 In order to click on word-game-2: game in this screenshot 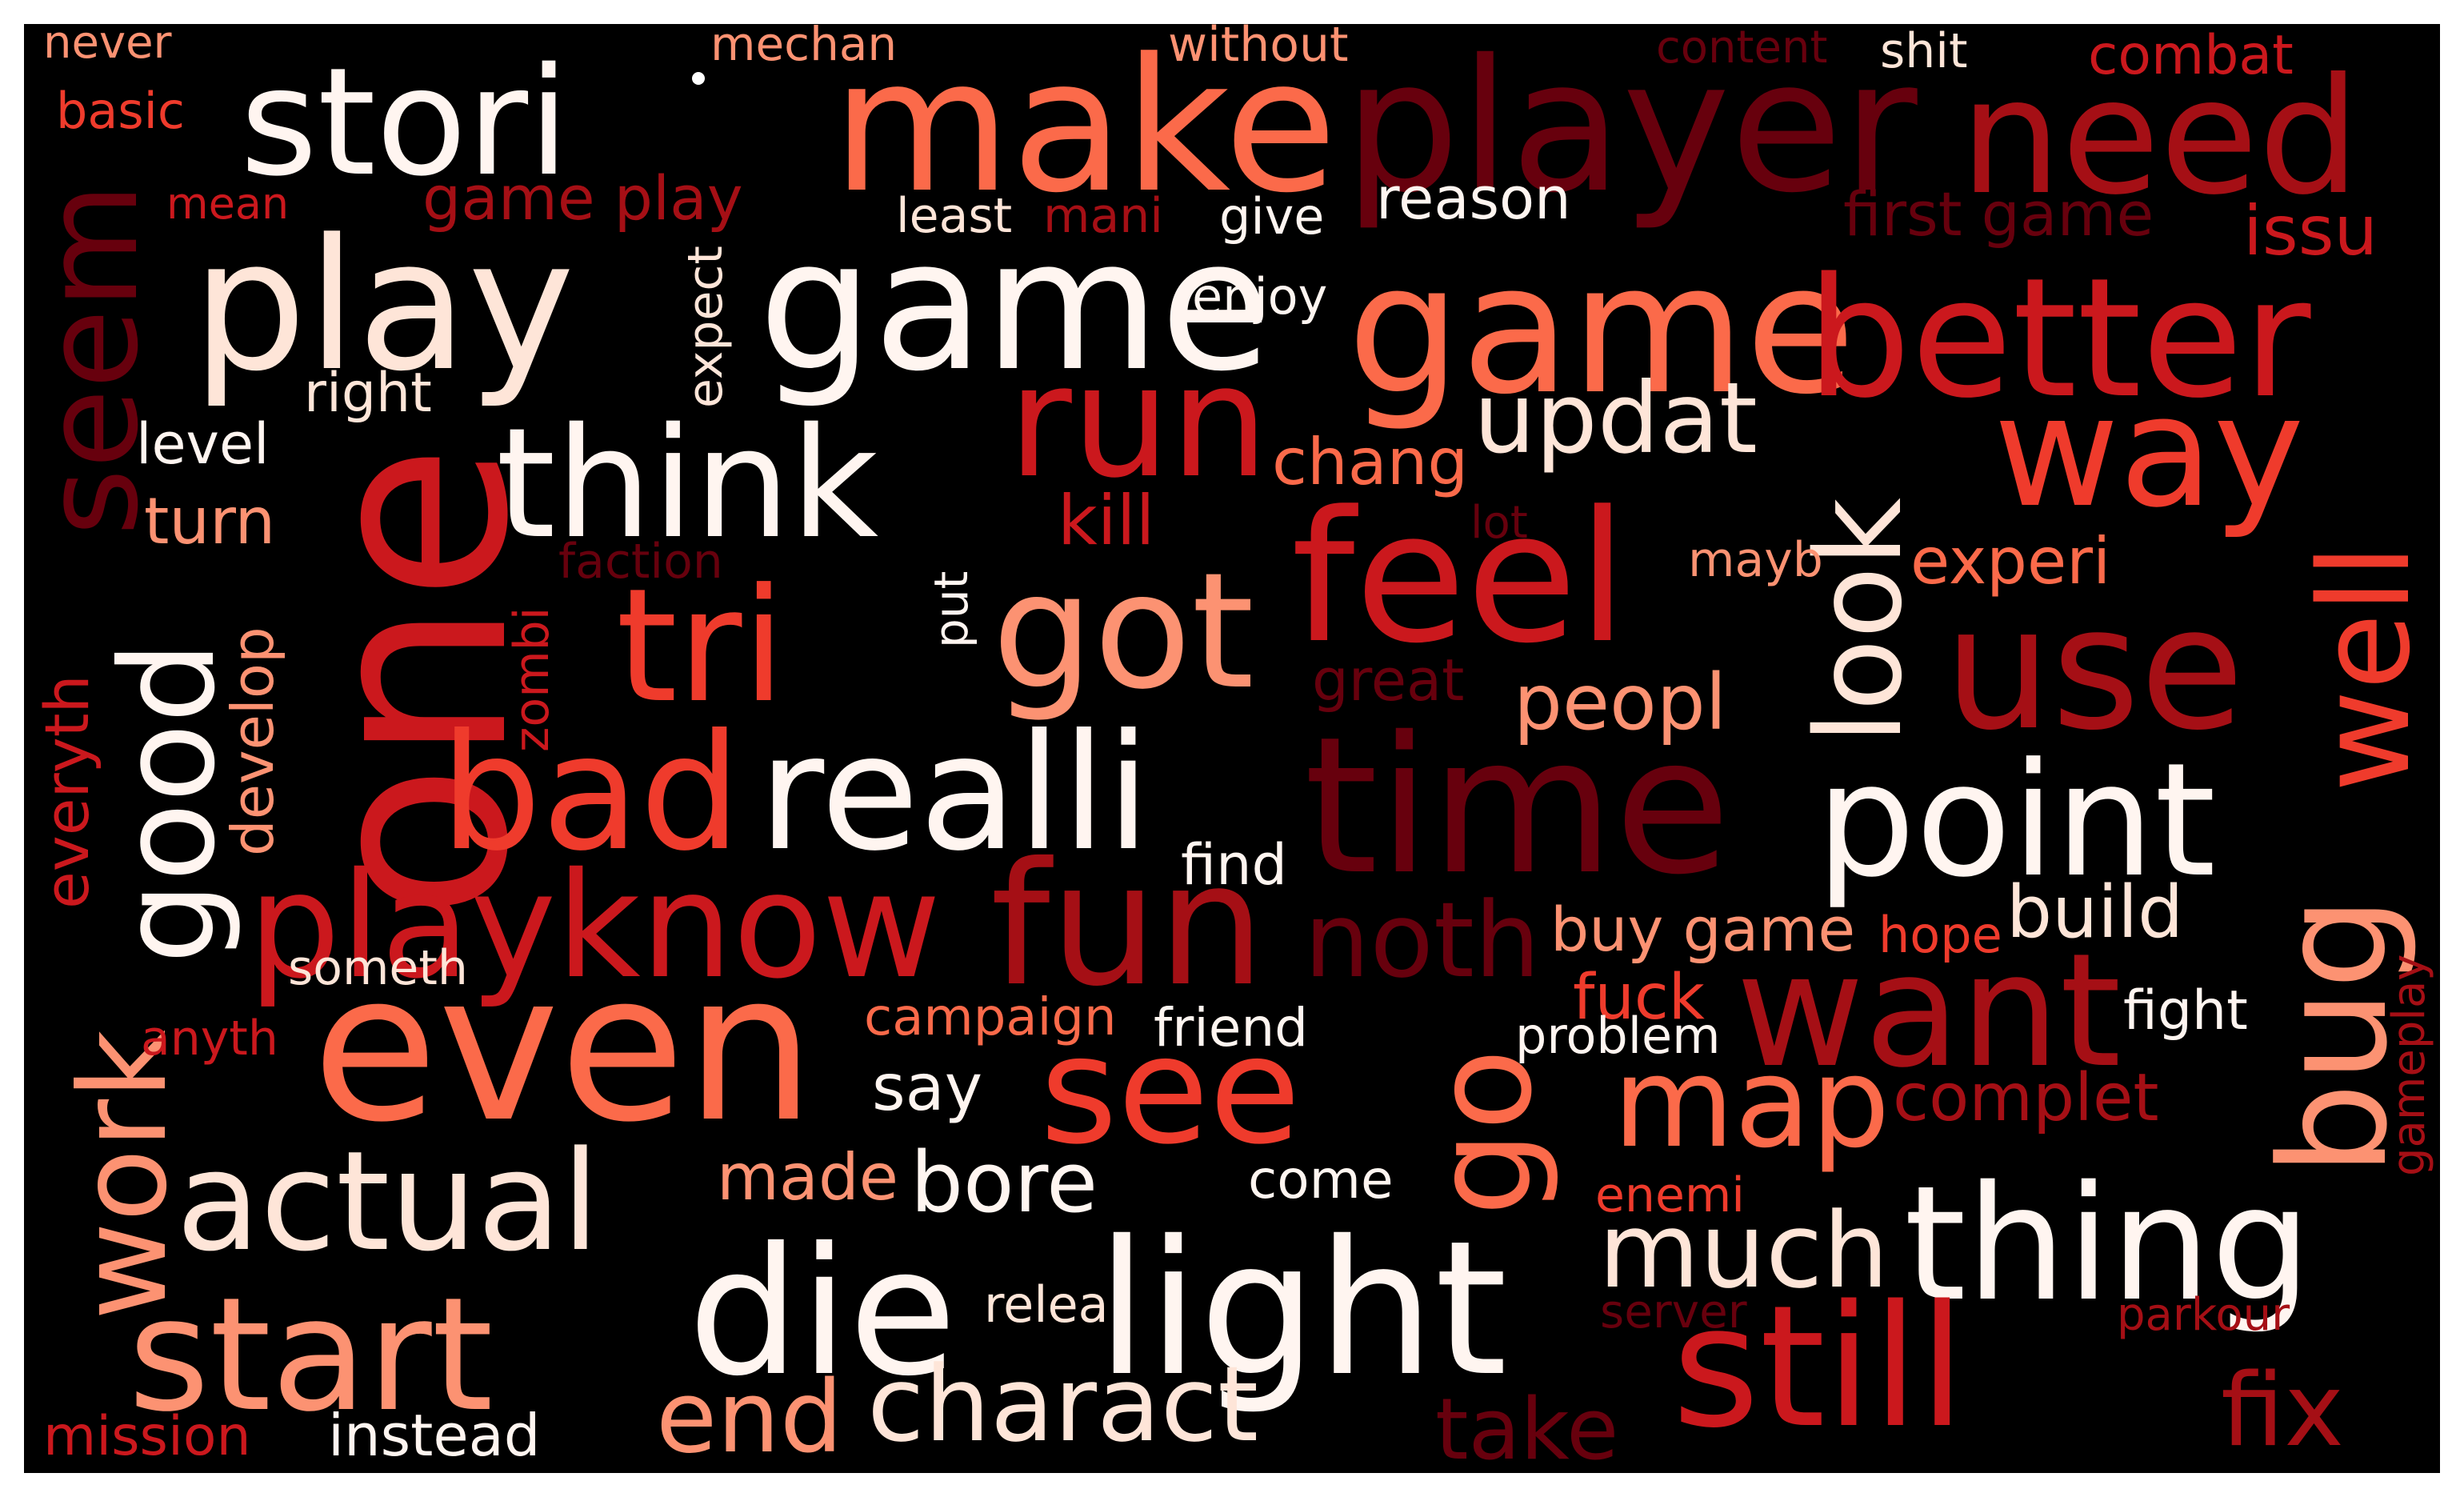, I will do `click(1601, 329)`.